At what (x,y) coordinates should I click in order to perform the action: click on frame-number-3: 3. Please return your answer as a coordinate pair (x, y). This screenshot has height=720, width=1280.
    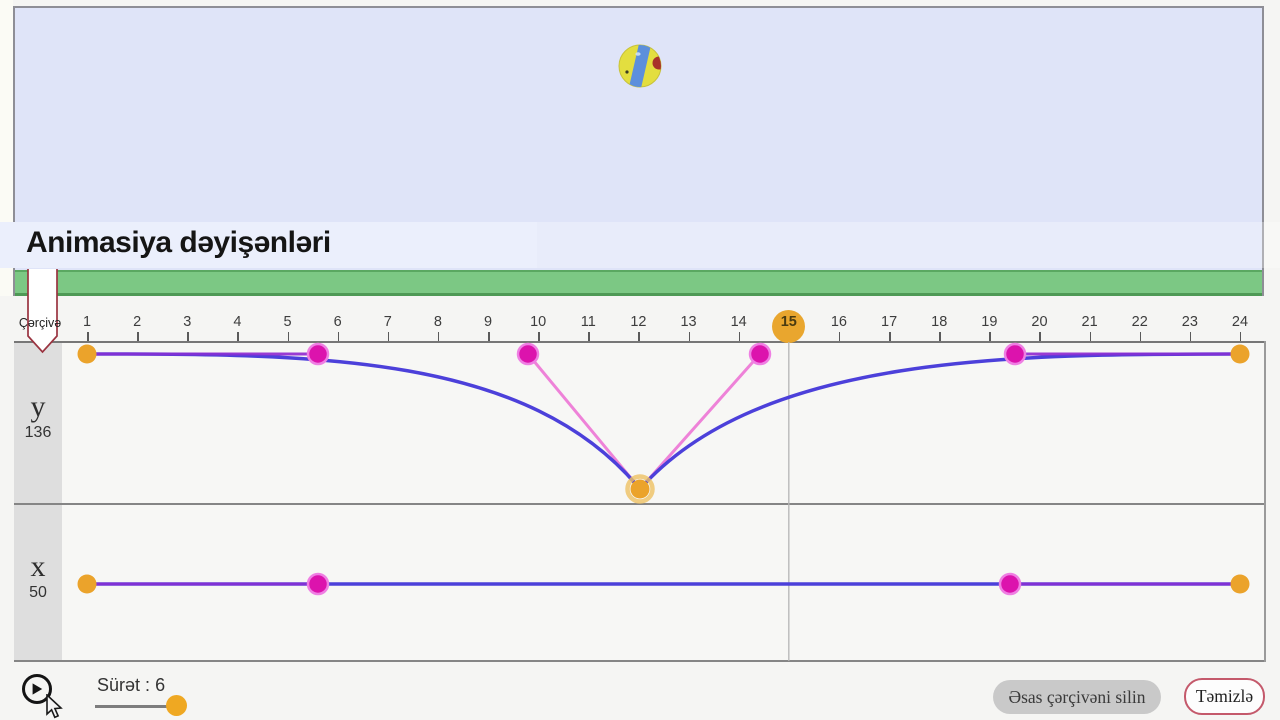
    Looking at the image, I should click on (187, 322).